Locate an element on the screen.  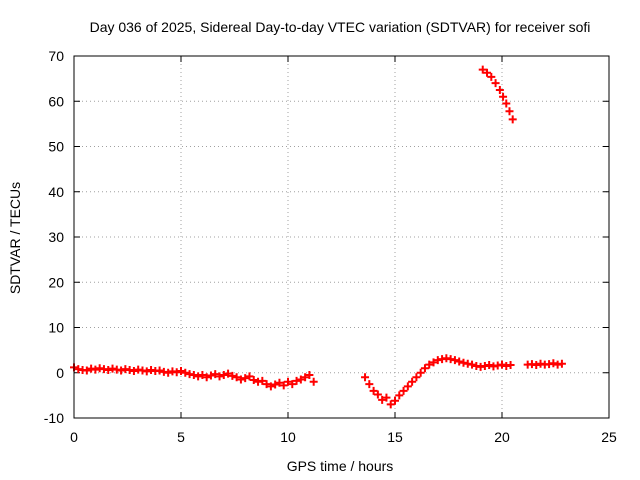
x-axis-label: GPS time / hours is located at coordinates (340, 466).